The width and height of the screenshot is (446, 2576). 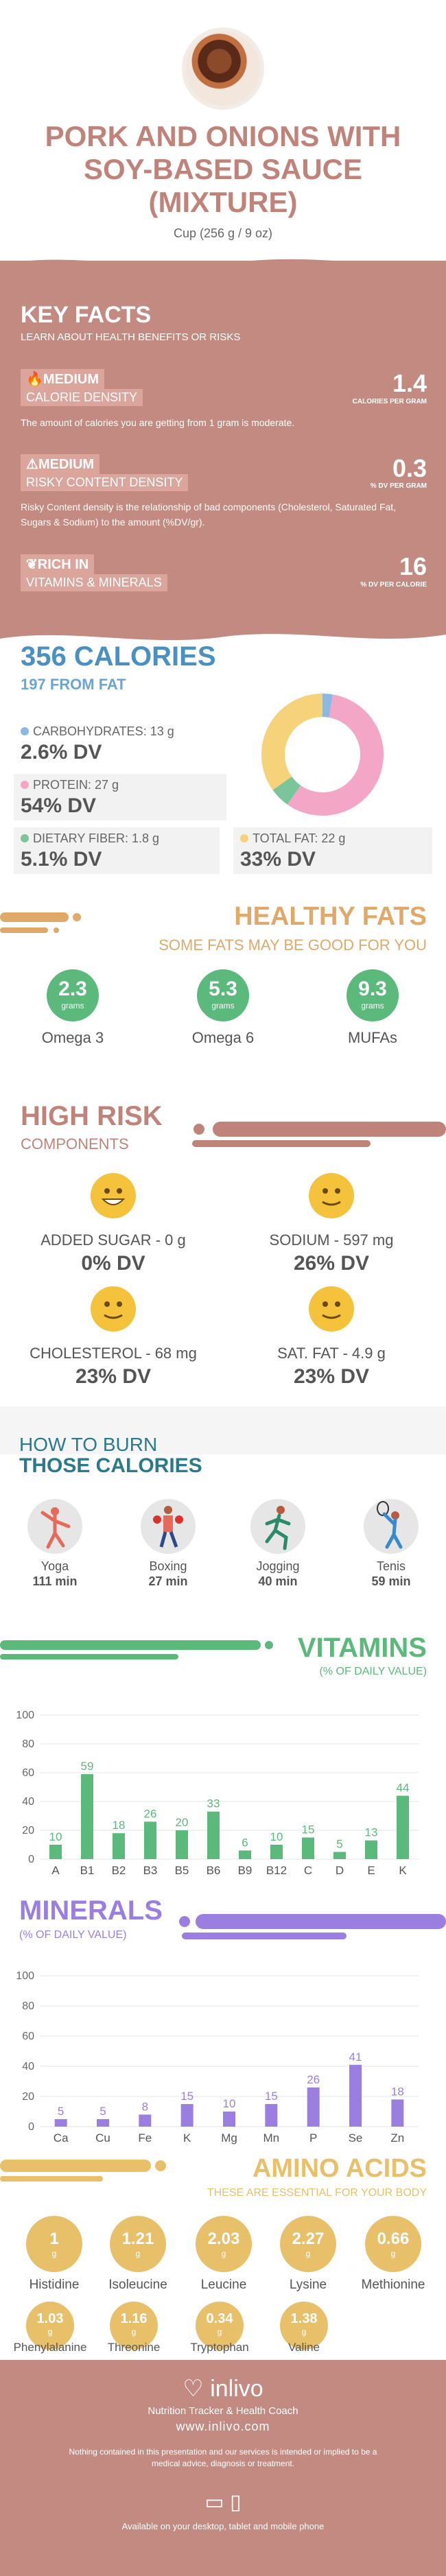 I want to click on mineral-xtick-Ca: Ca, so click(x=61, y=2137).